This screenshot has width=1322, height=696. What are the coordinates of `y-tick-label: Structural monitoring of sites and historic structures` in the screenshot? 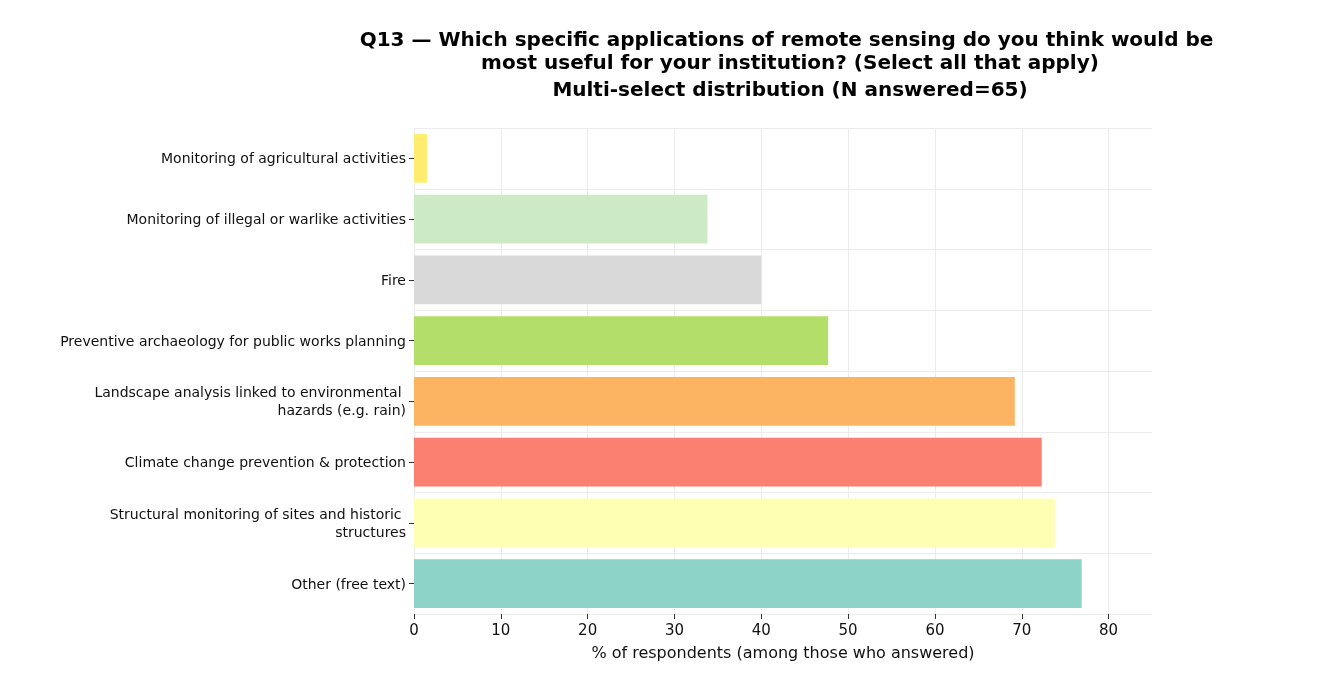 It's located at (257, 522).